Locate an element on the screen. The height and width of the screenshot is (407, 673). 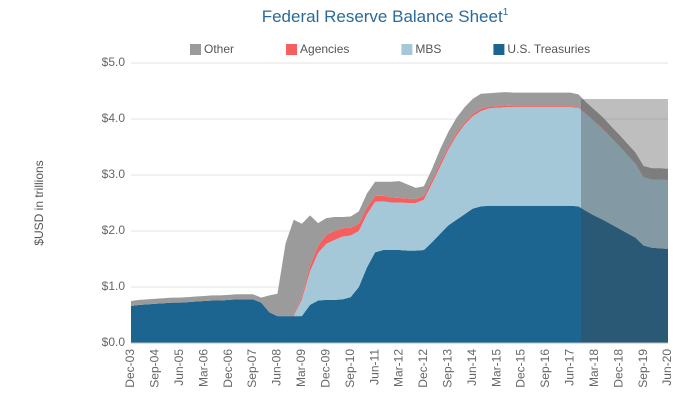
x-tick-label: Mar-09 is located at coordinates (301, 368).